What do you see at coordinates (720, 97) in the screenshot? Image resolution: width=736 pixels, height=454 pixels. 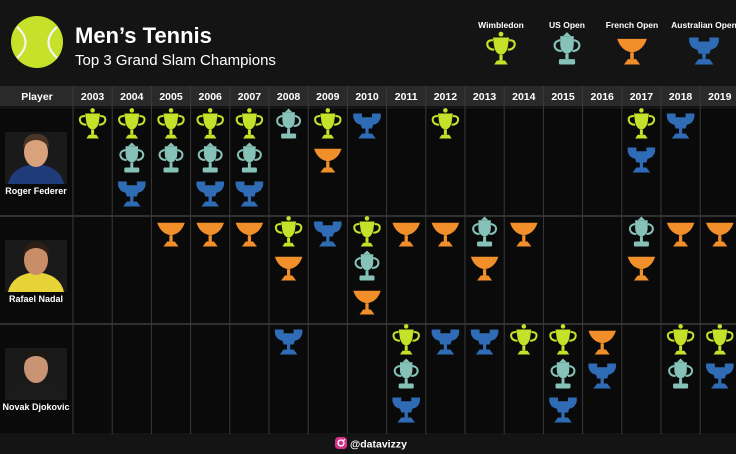 I see `year-label: 2019` at bounding box center [720, 97].